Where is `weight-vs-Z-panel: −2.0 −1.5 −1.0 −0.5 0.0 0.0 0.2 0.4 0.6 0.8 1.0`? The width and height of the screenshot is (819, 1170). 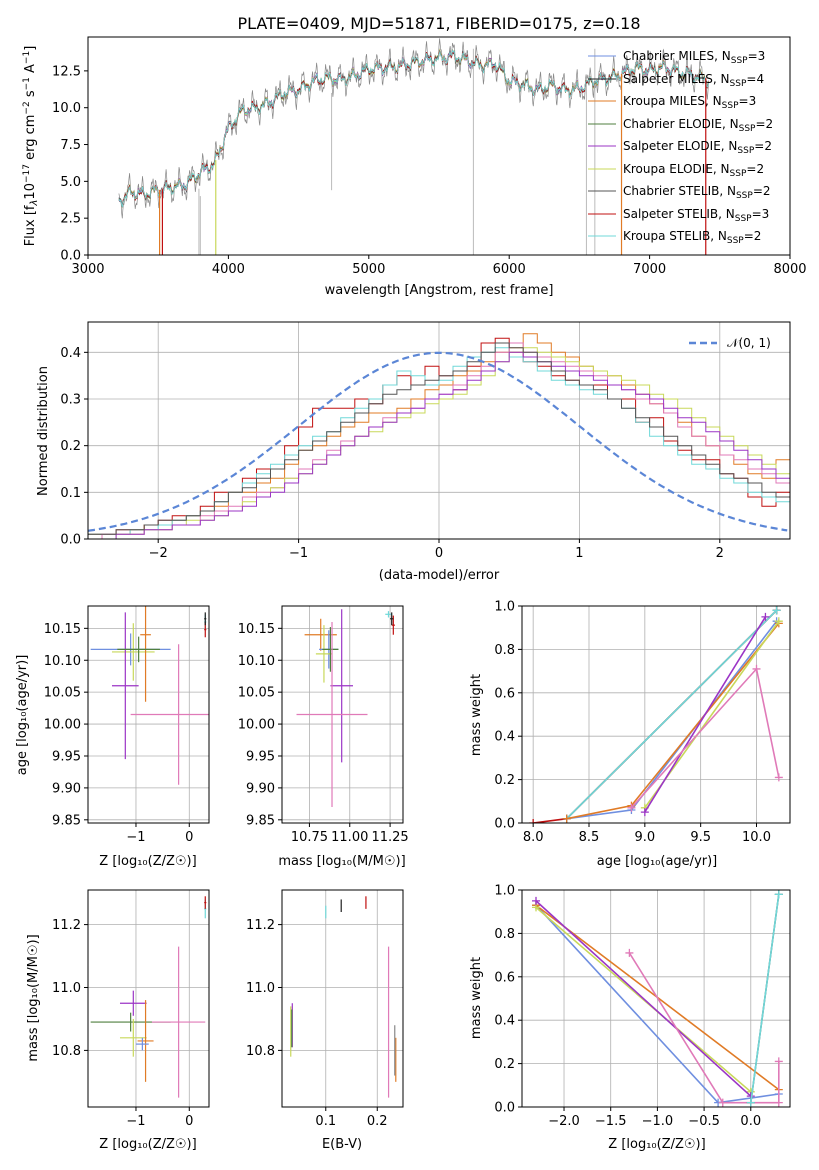
weight-vs-Z-panel: −2.0 −1.5 −1.0 −0.5 0.0 0.0 0.2 0.4 0.6 0.8 1.0 is located at coordinates (642, 1006).